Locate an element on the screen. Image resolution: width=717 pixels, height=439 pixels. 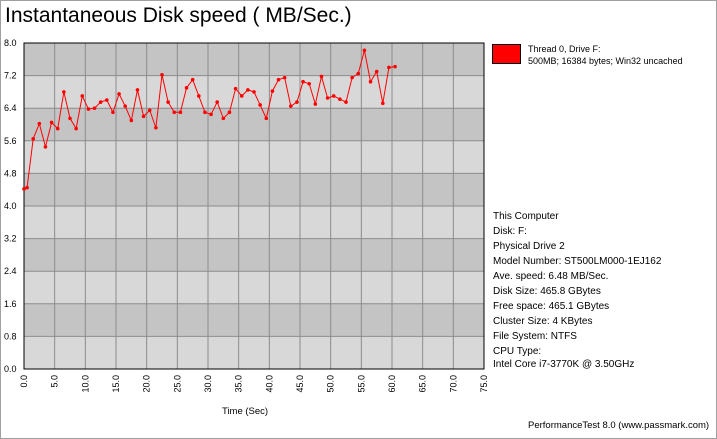
info-average-speed: Ave. speed: 6.48 MB/Sec. is located at coordinates (551, 276).